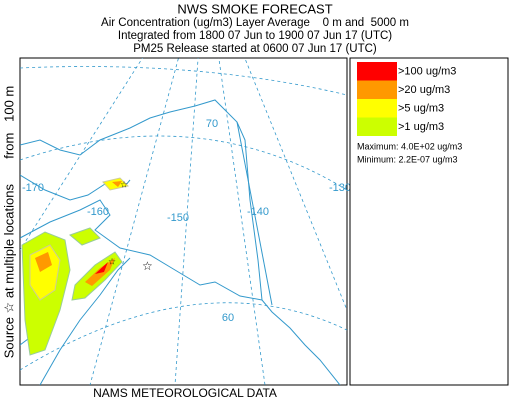 Image resolution: width=509 pixels, height=406 pixels. What do you see at coordinates (407, 159) in the screenshot?
I see `minimum: Minimum: 2.2E-07 ug/m3` at bounding box center [407, 159].